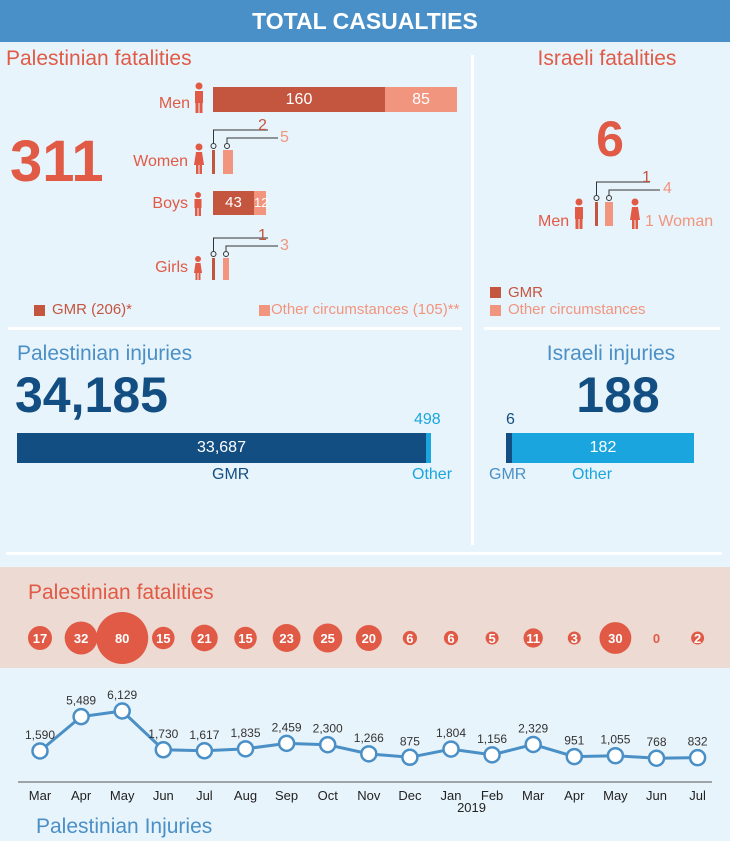 This screenshot has height=841, width=730. Describe the element at coordinates (607, 58) in the screenshot. I see `israeli-fatalities-title: Israeli fatalities` at that location.